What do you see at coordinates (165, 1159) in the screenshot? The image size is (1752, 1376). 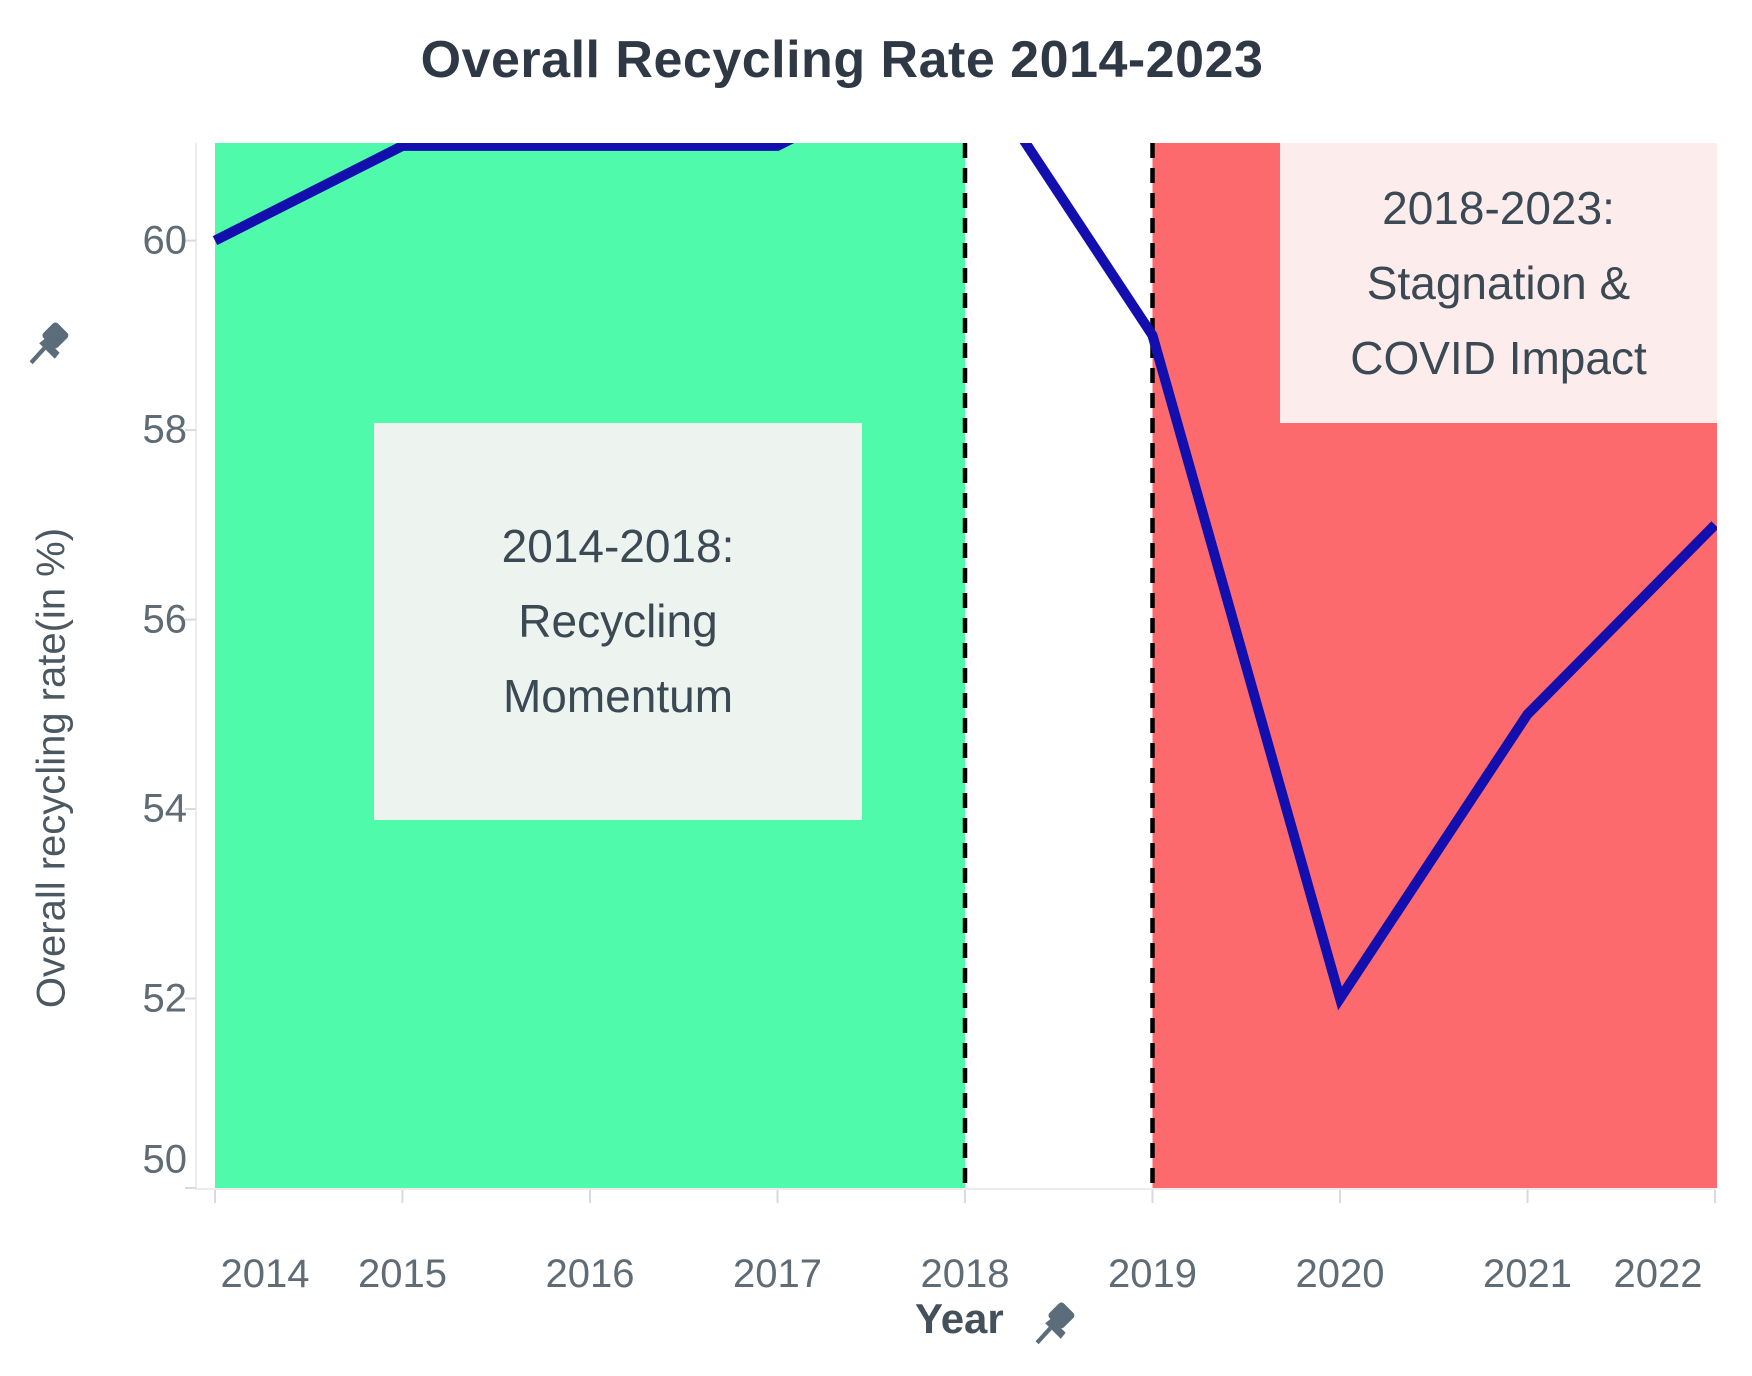 I see `y-tick-label: 50` at bounding box center [165, 1159].